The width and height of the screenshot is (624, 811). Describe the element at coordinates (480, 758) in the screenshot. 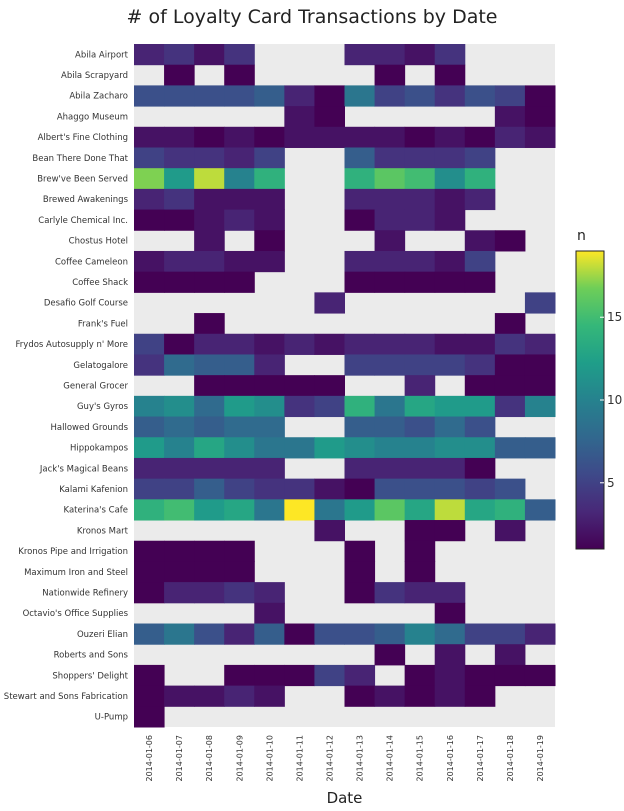

I see `x-tick-label: 2014-01-17` at that location.